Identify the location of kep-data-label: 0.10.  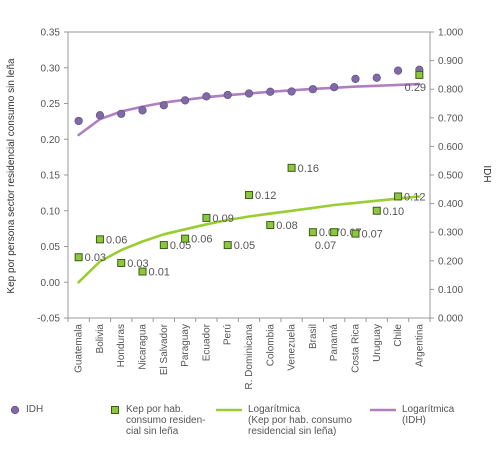
(393, 212).